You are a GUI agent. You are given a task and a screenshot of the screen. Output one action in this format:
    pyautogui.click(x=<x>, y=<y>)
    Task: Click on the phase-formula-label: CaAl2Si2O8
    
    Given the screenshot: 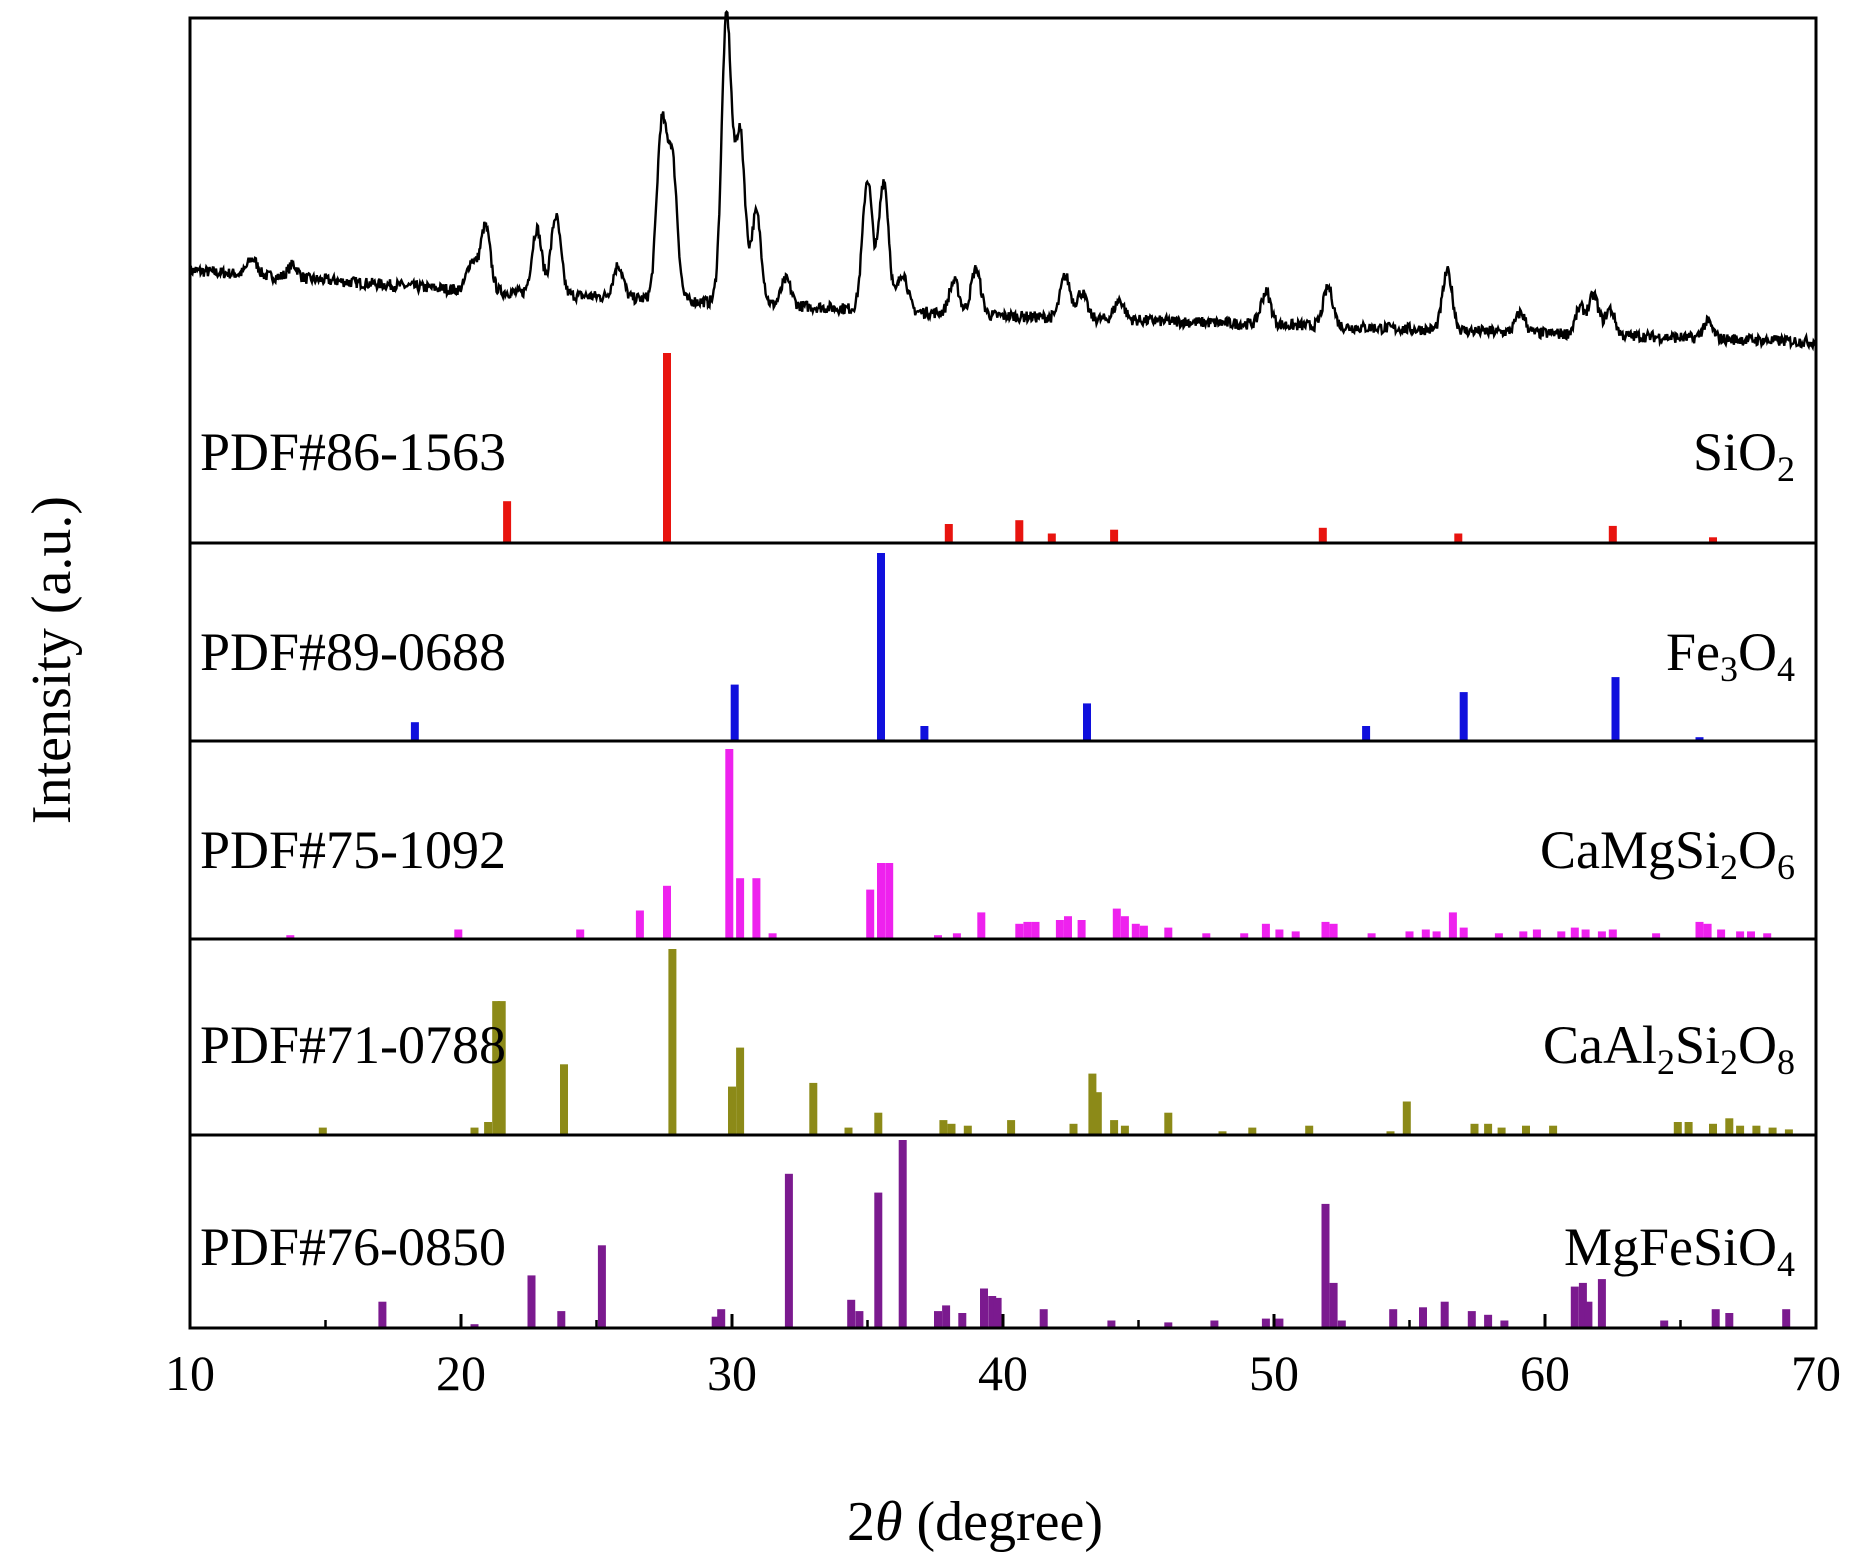 What is the action you would take?
    pyautogui.click(x=1669, y=1048)
    